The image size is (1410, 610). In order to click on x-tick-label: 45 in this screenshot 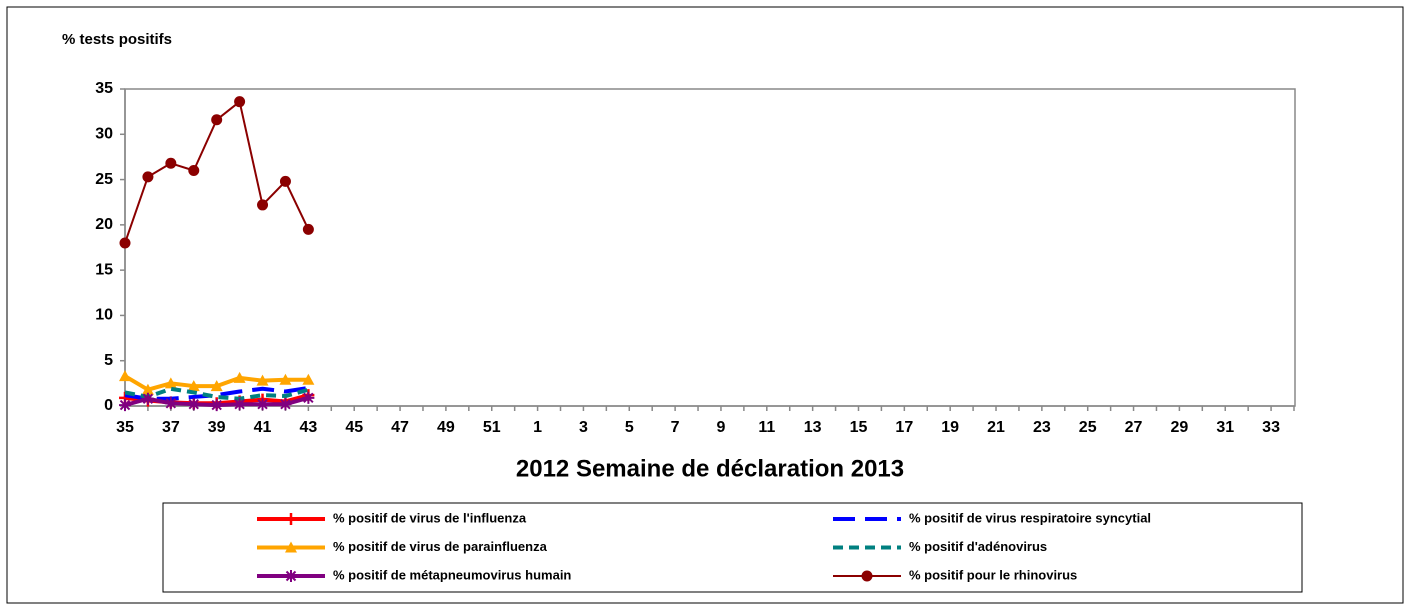, I will do `click(354, 427)`.